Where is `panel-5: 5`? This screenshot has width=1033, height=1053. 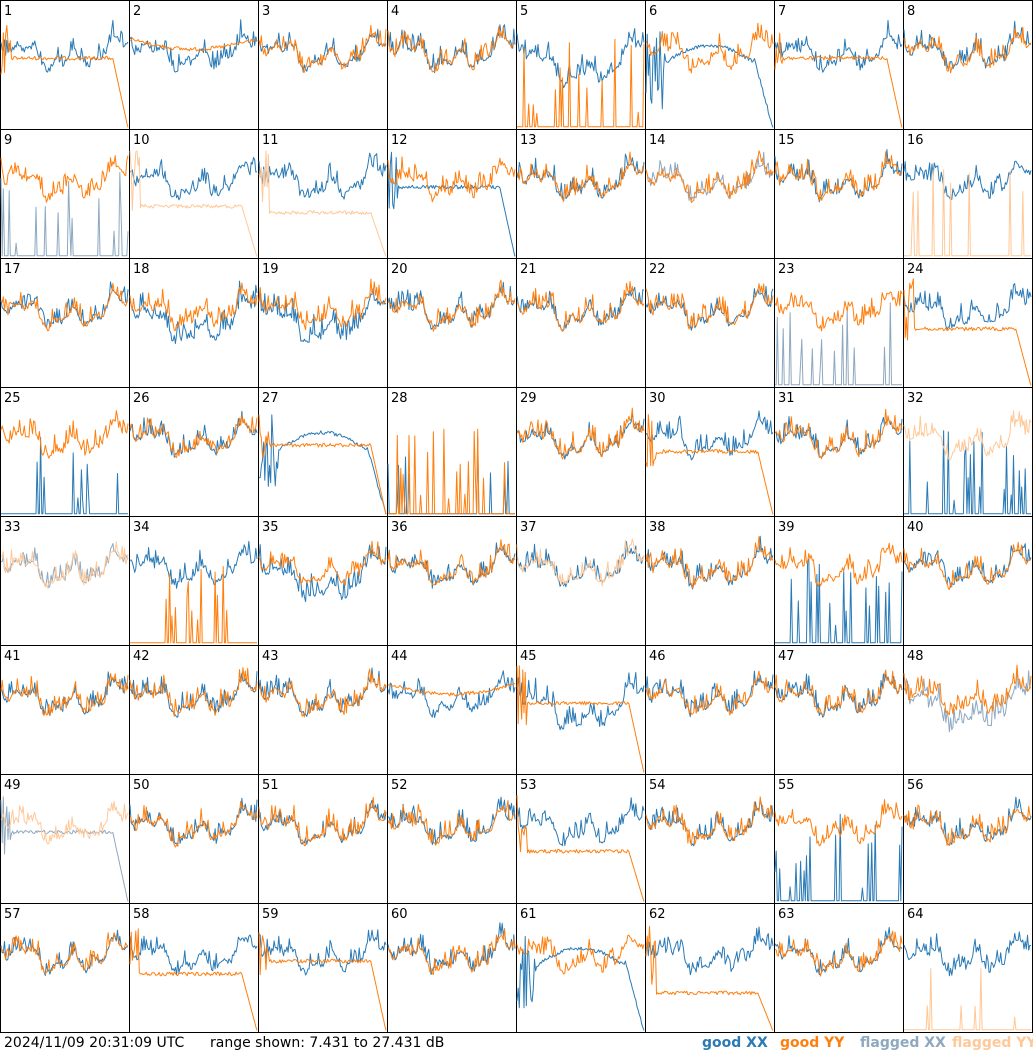 panel-5: 5 is located at coordinates (581, 65).